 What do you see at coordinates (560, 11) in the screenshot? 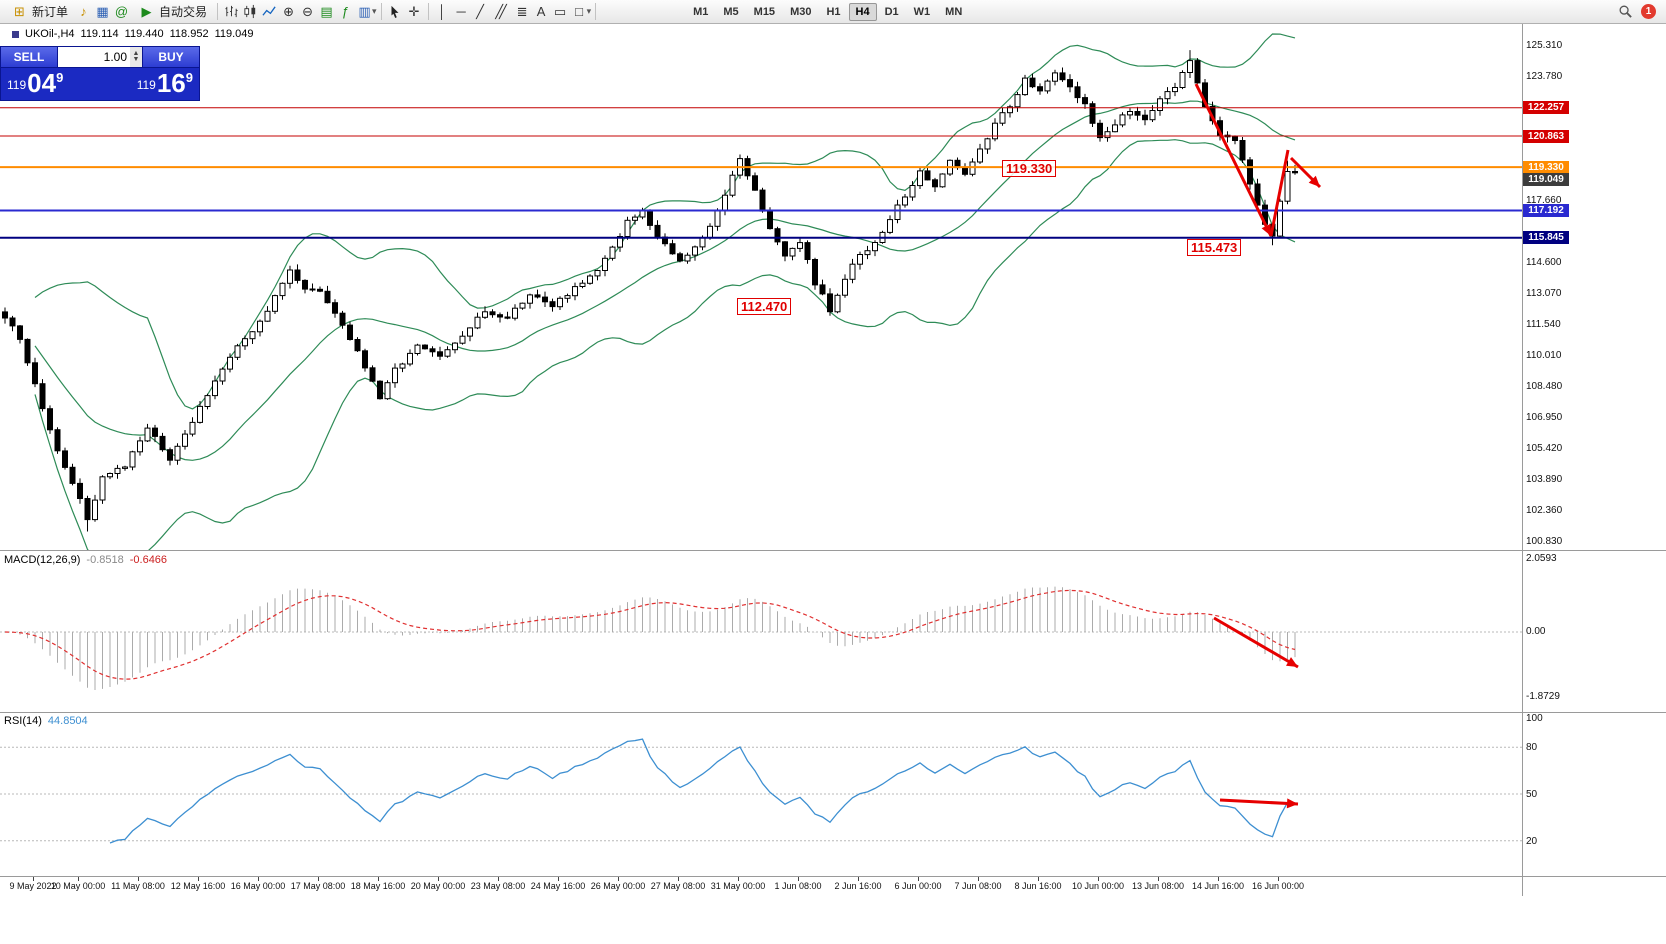
I see `label-tool-icon: ▭` at bounding box center [560, 11].